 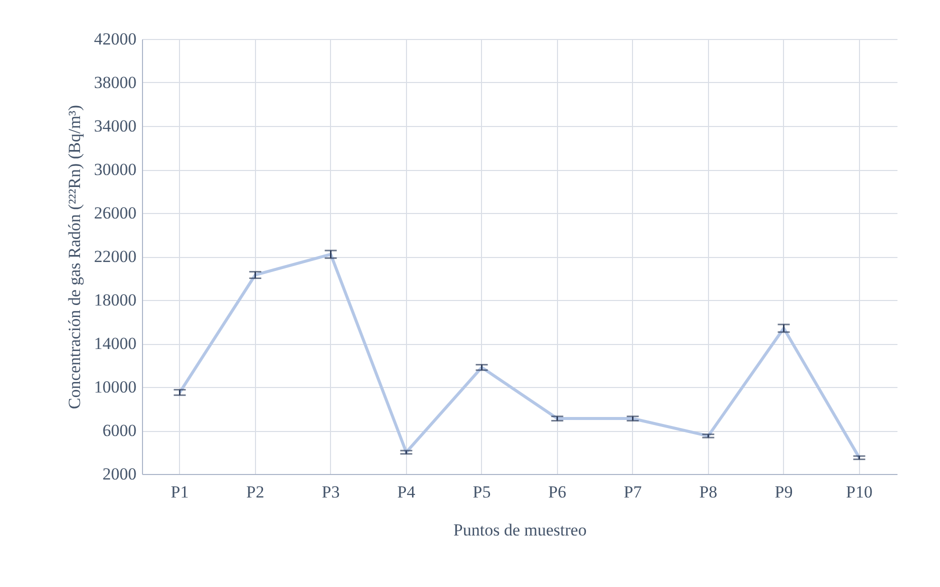 What do you see at coordinates (783, 492) in the screenshot?
I see `x-tick-label: P9` at bounding box center [783, 492].